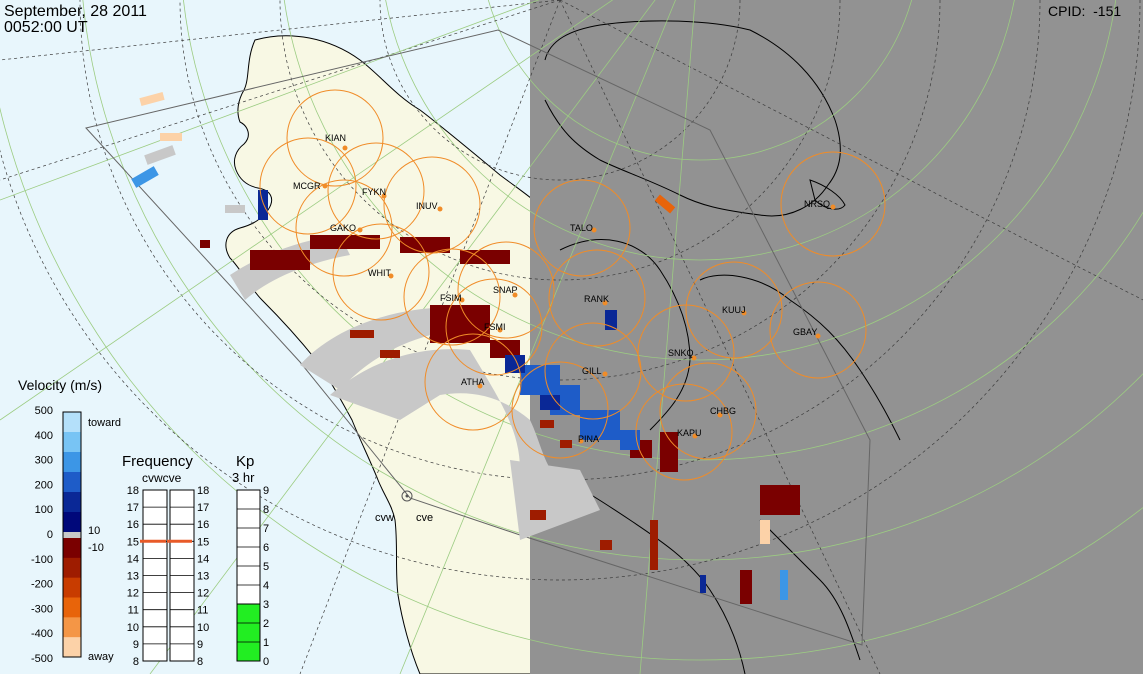 The height and width of the screenshot is (674, 1143). I want to click on frequency-tick: 11, so click(202, 611).